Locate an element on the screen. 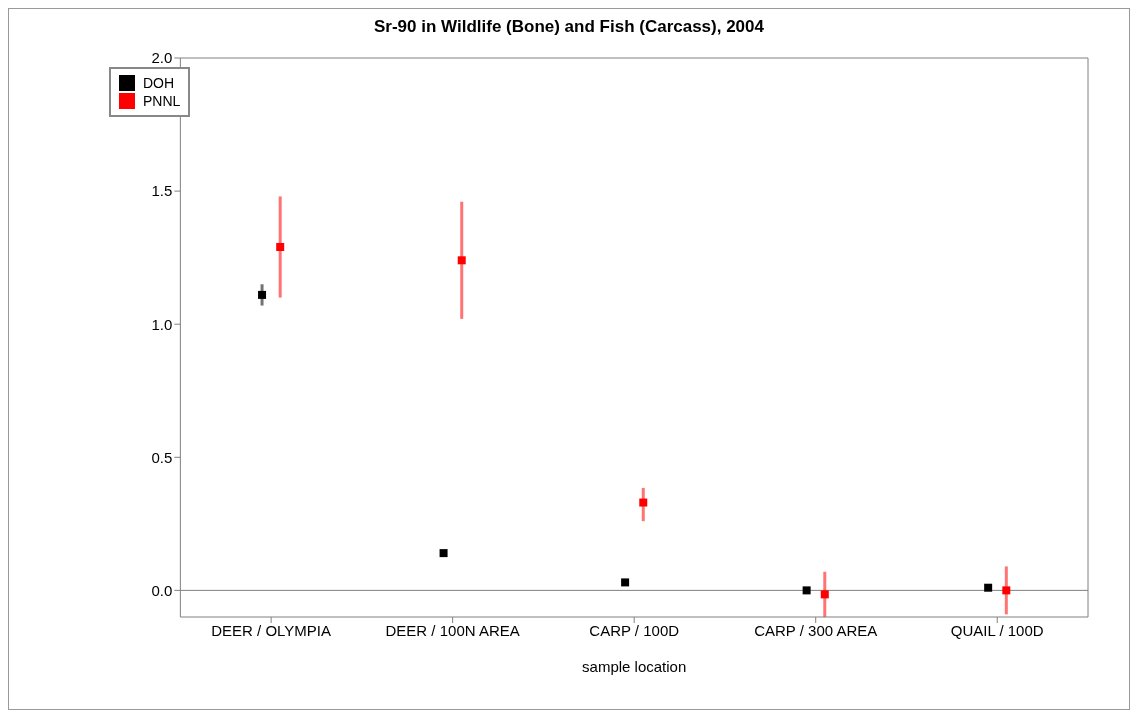 The width and height of the screenshot is (1142, 718). y-tick-label: 0.5 is located at coordinates (162, 457).